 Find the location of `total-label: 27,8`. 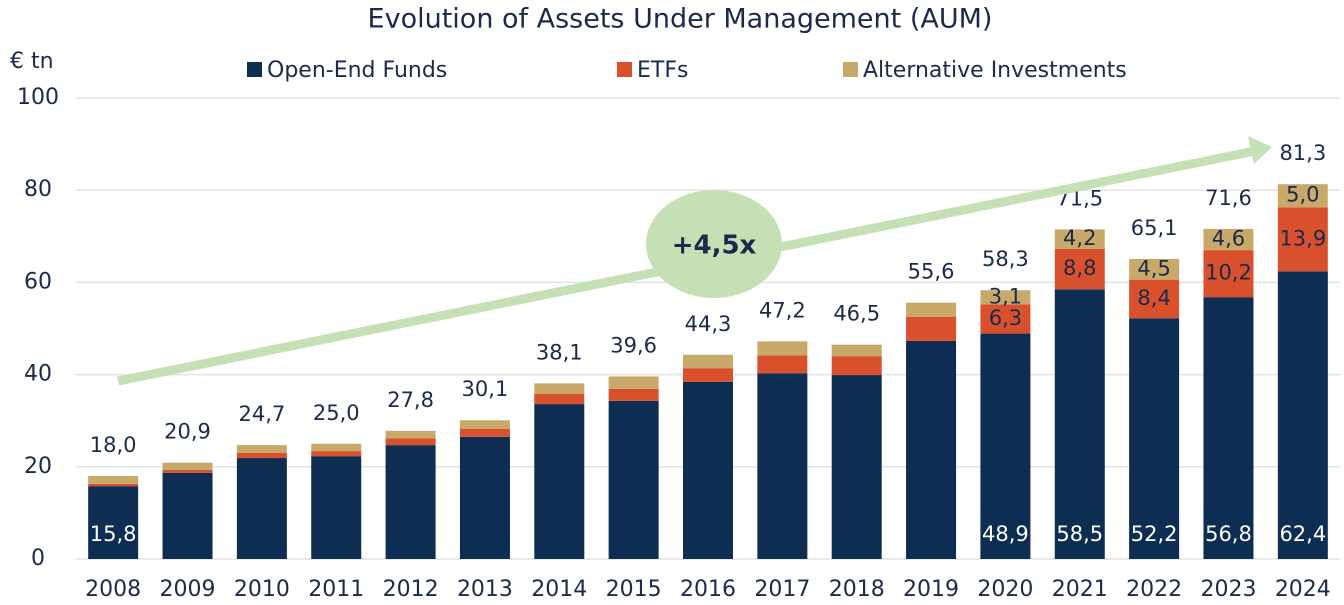

total-label: 27,8 is located at coordinates (410, 400).